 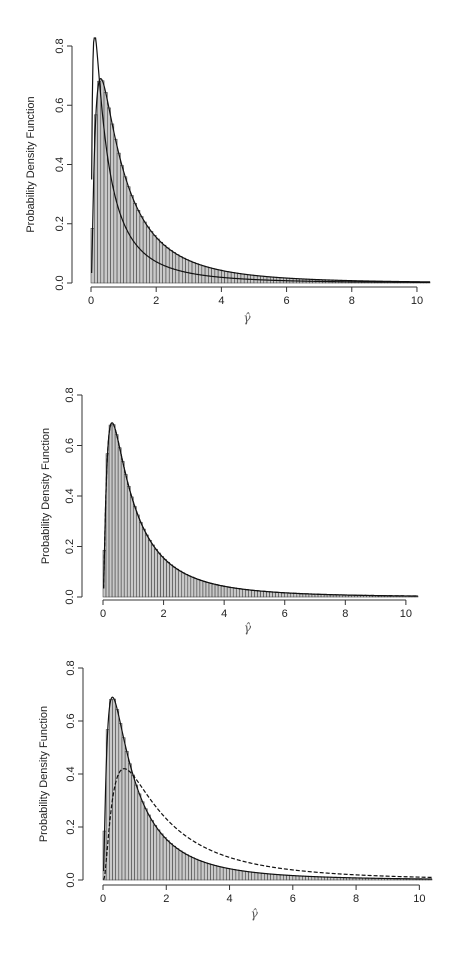 What do you see at coordinates (60, 282) in the screenshot?
I see `y-tick-label: 0.0` at bounding box center [60, 282].